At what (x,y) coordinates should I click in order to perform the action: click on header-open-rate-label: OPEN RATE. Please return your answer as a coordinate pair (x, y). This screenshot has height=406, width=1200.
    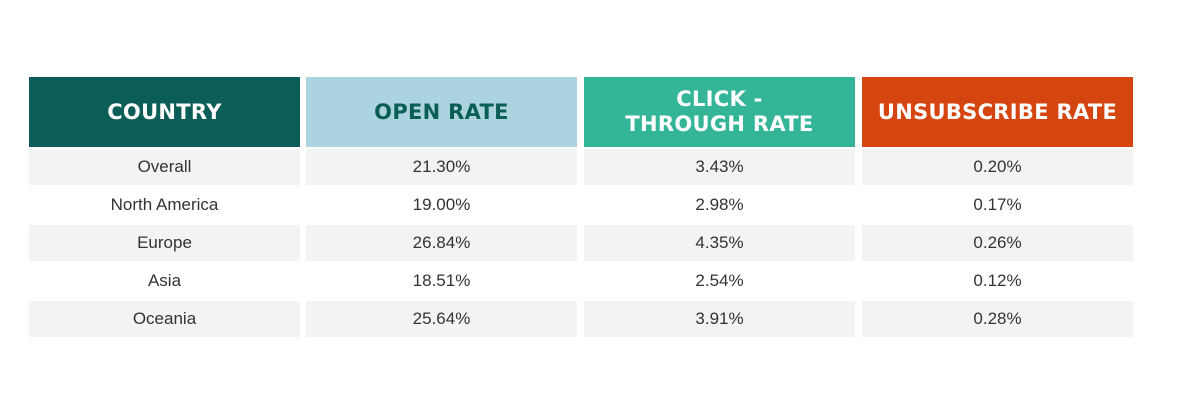
    Looking at the image, I should click on (441, 111).